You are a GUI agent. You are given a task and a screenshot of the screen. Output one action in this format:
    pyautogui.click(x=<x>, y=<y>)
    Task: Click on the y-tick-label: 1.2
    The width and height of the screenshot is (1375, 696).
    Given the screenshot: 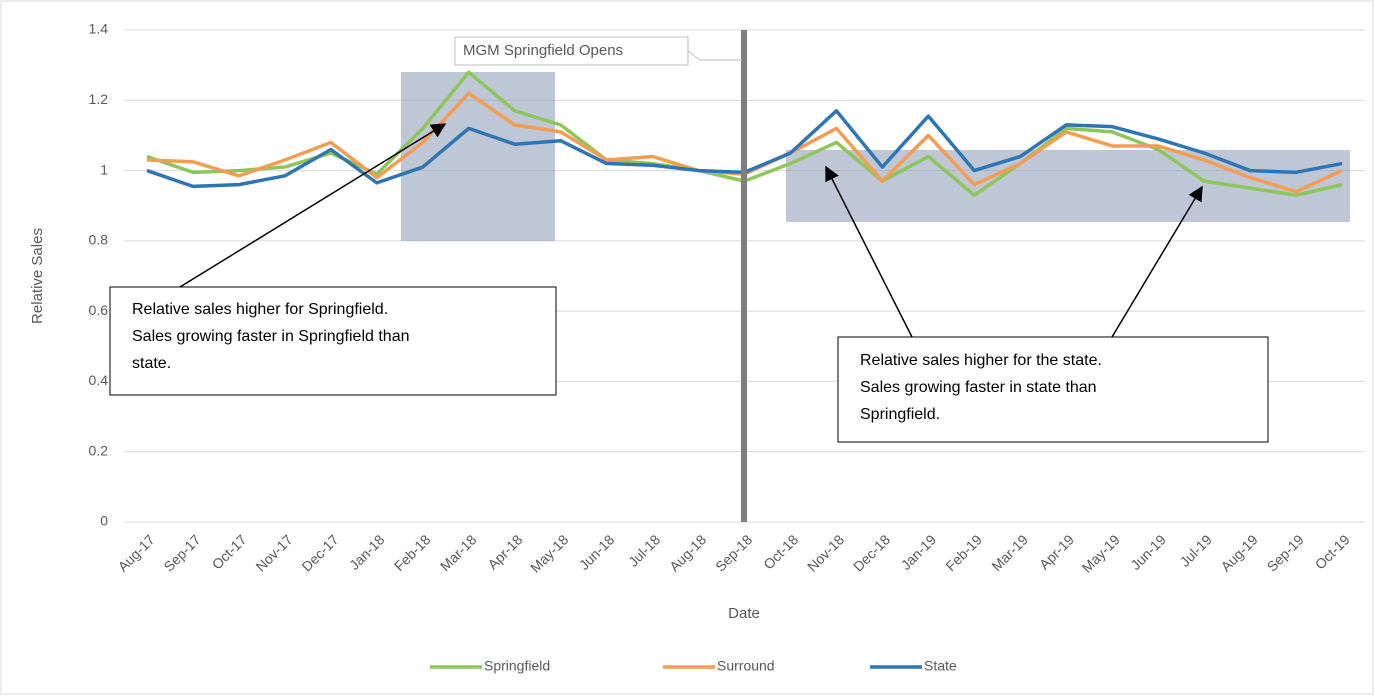 What is the action you would take?
    pyautogui.click(x=99, y=99)
    